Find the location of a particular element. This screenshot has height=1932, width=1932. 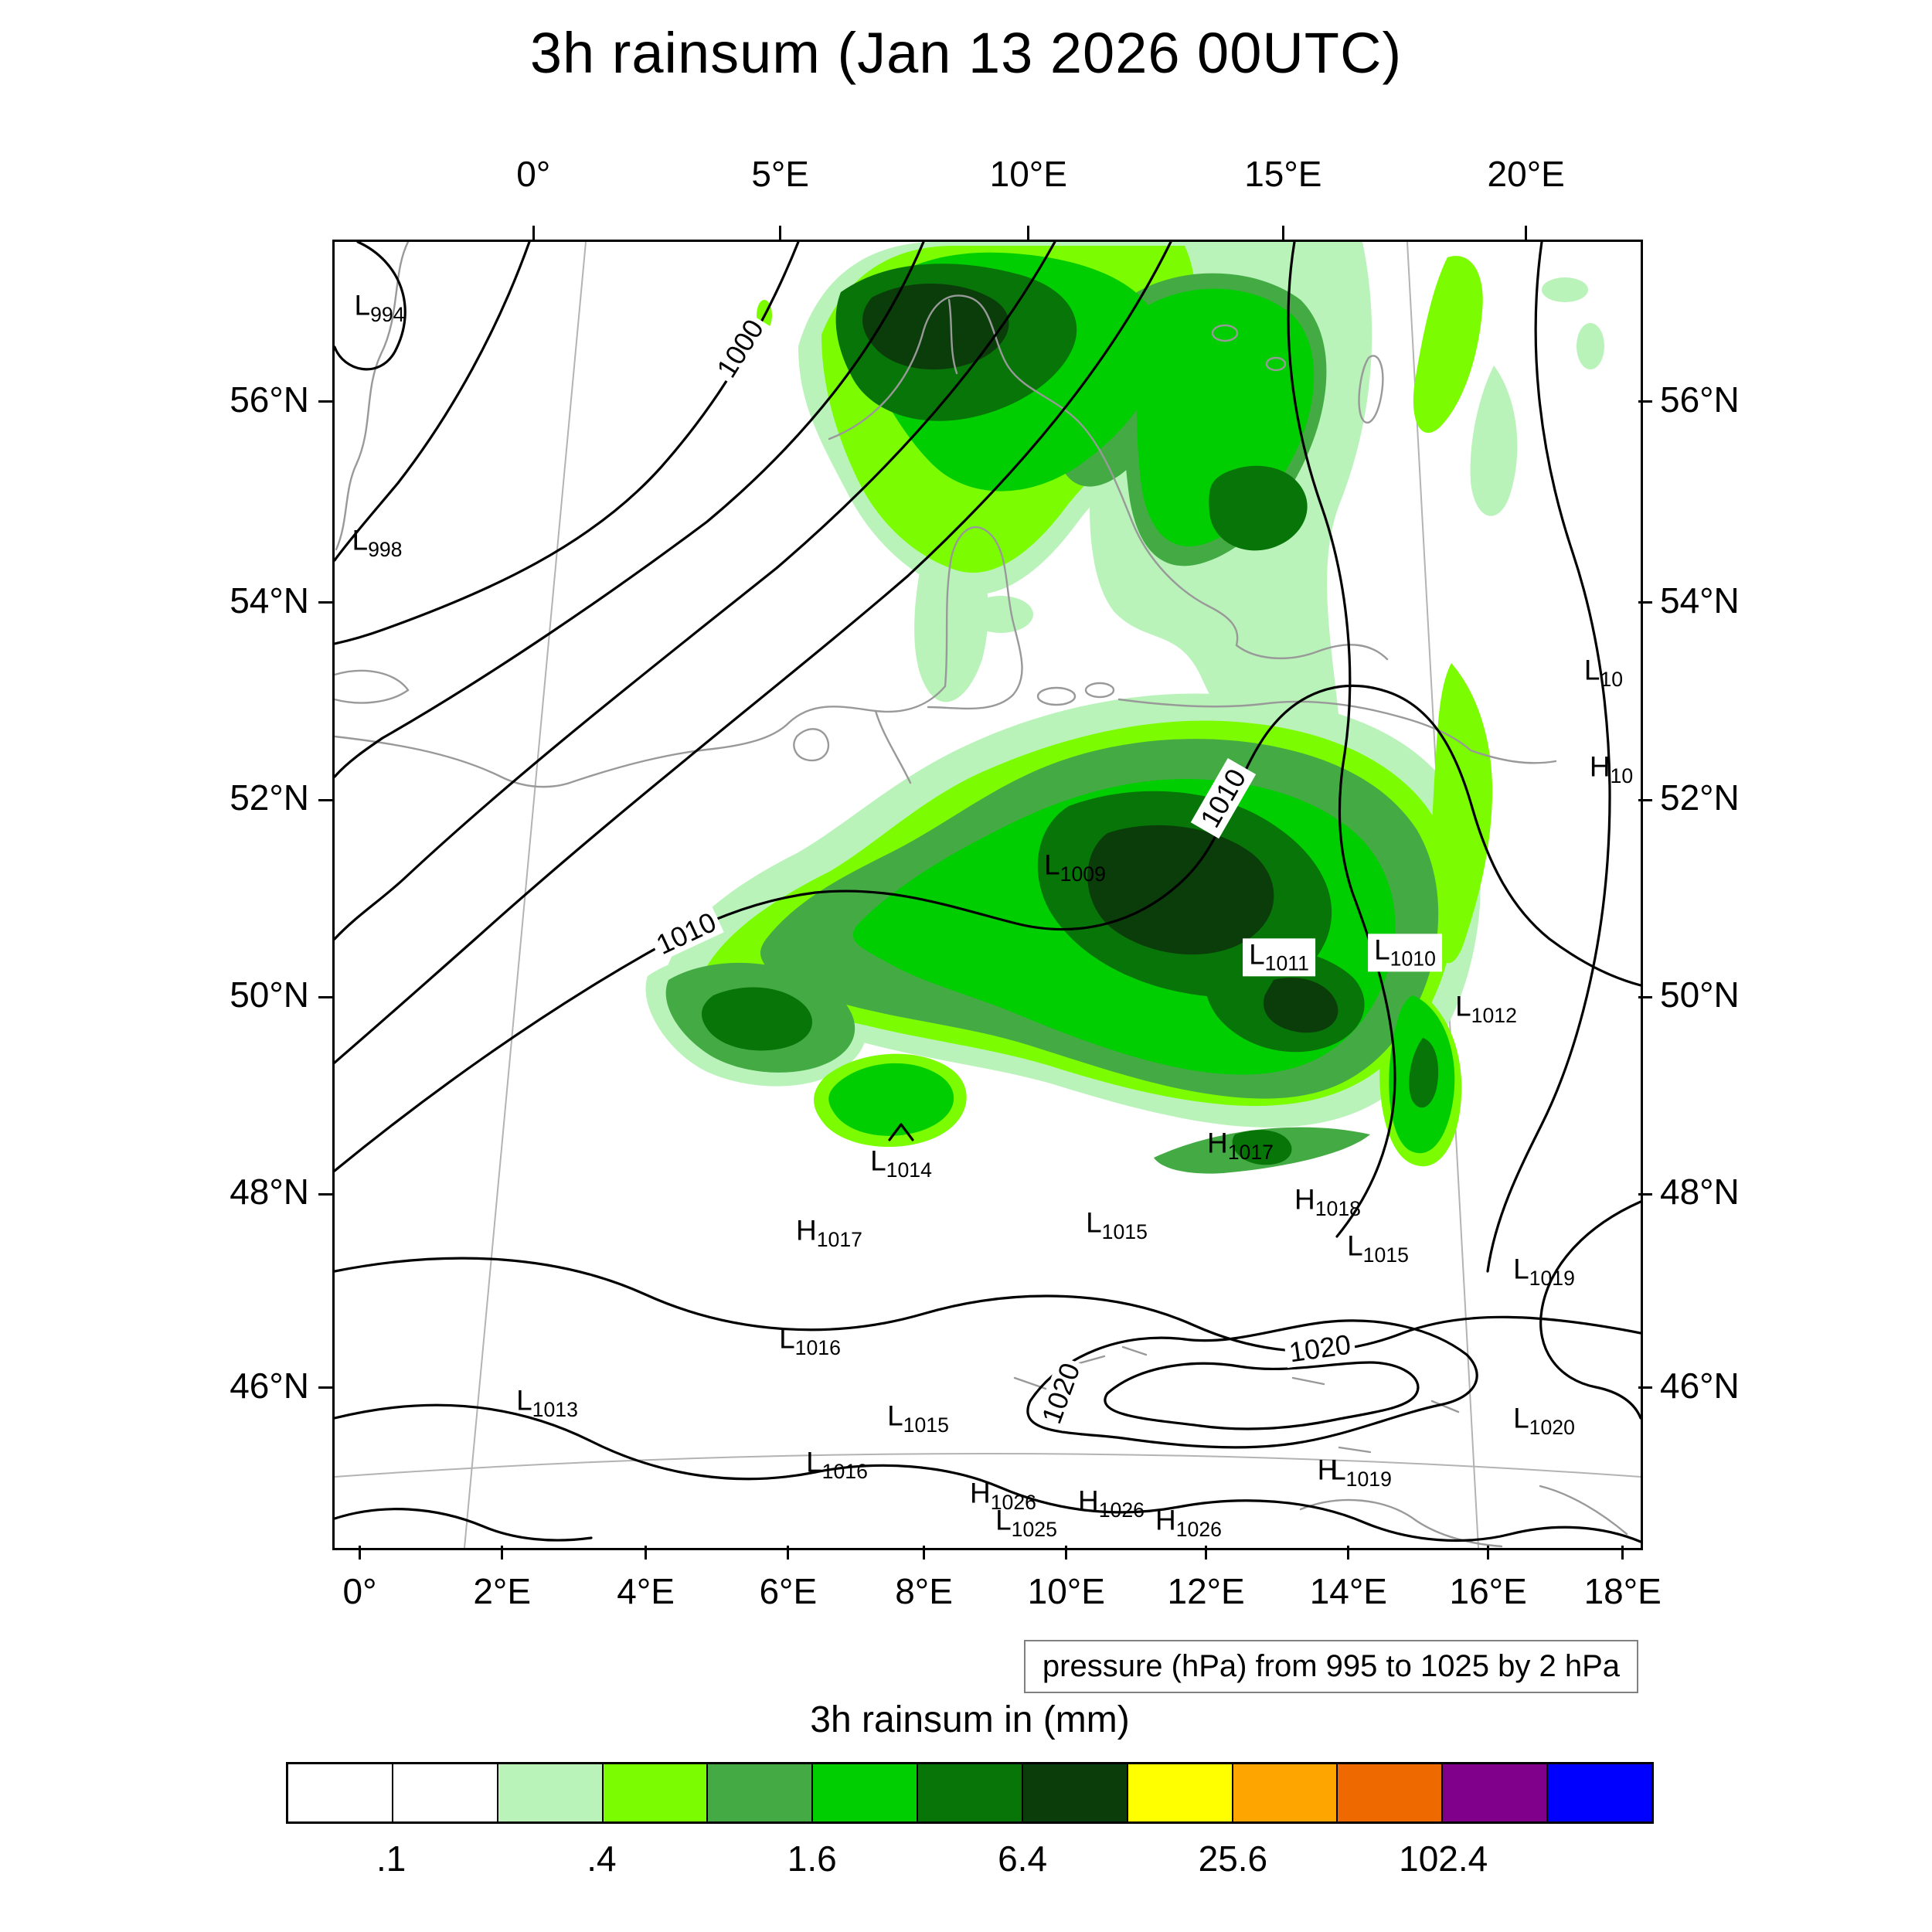

colorbar-tick-label: 25.6 is located at coordinates (1233, 1858).